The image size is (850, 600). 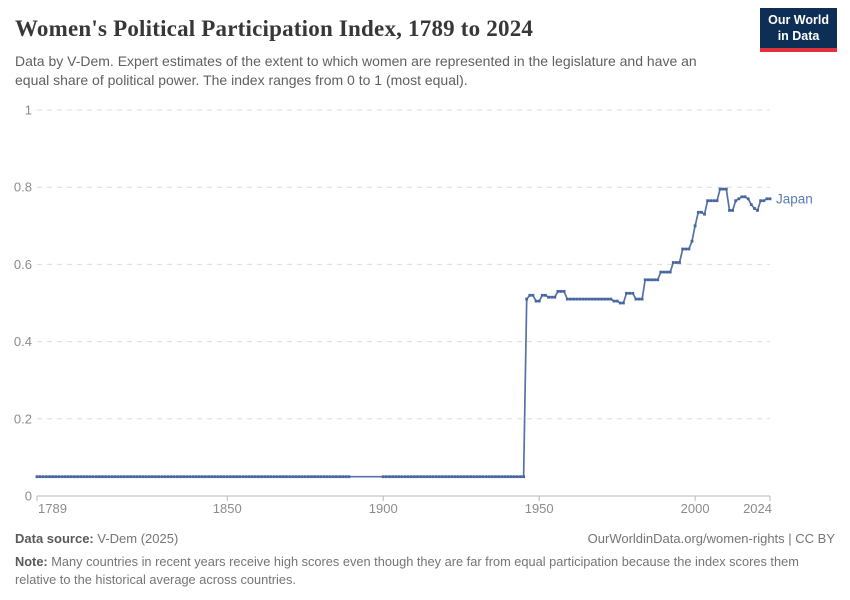 I want to click on svg-text: 1900, so click(x=383, y=508).